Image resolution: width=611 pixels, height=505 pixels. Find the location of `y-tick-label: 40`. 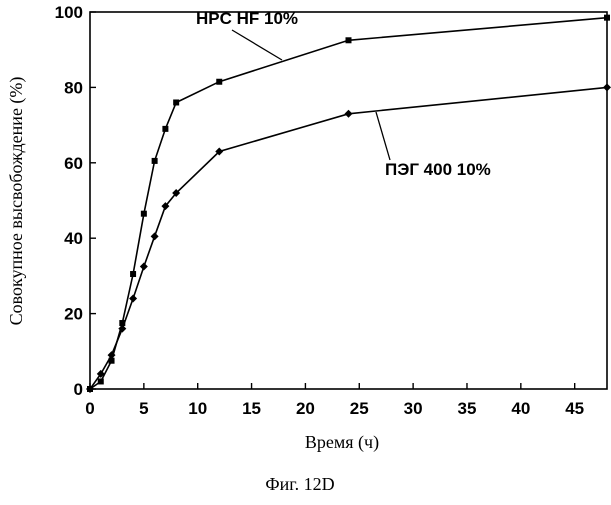

y-tick-label: 40 is located at coordinates (73, 238).